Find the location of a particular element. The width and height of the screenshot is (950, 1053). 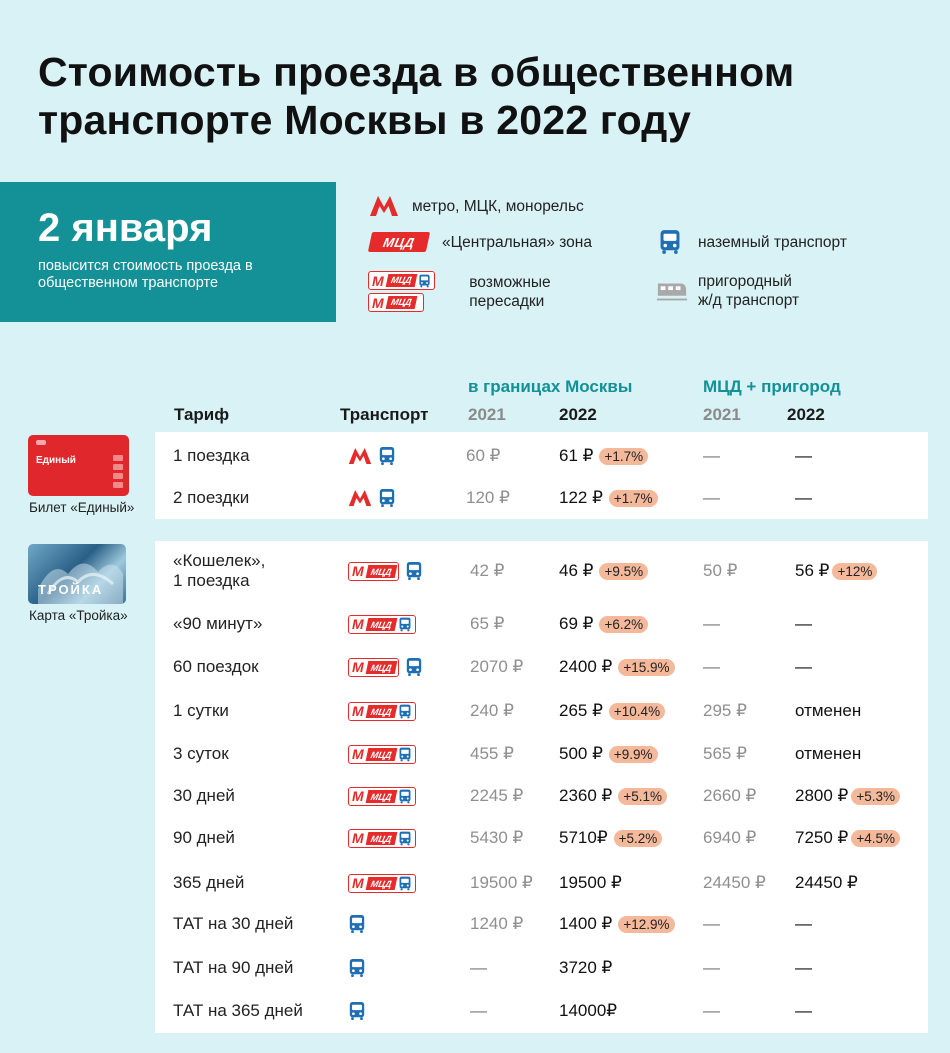

price-2021-moscow: 1240 ₽ is located at coordinates (497, 923).